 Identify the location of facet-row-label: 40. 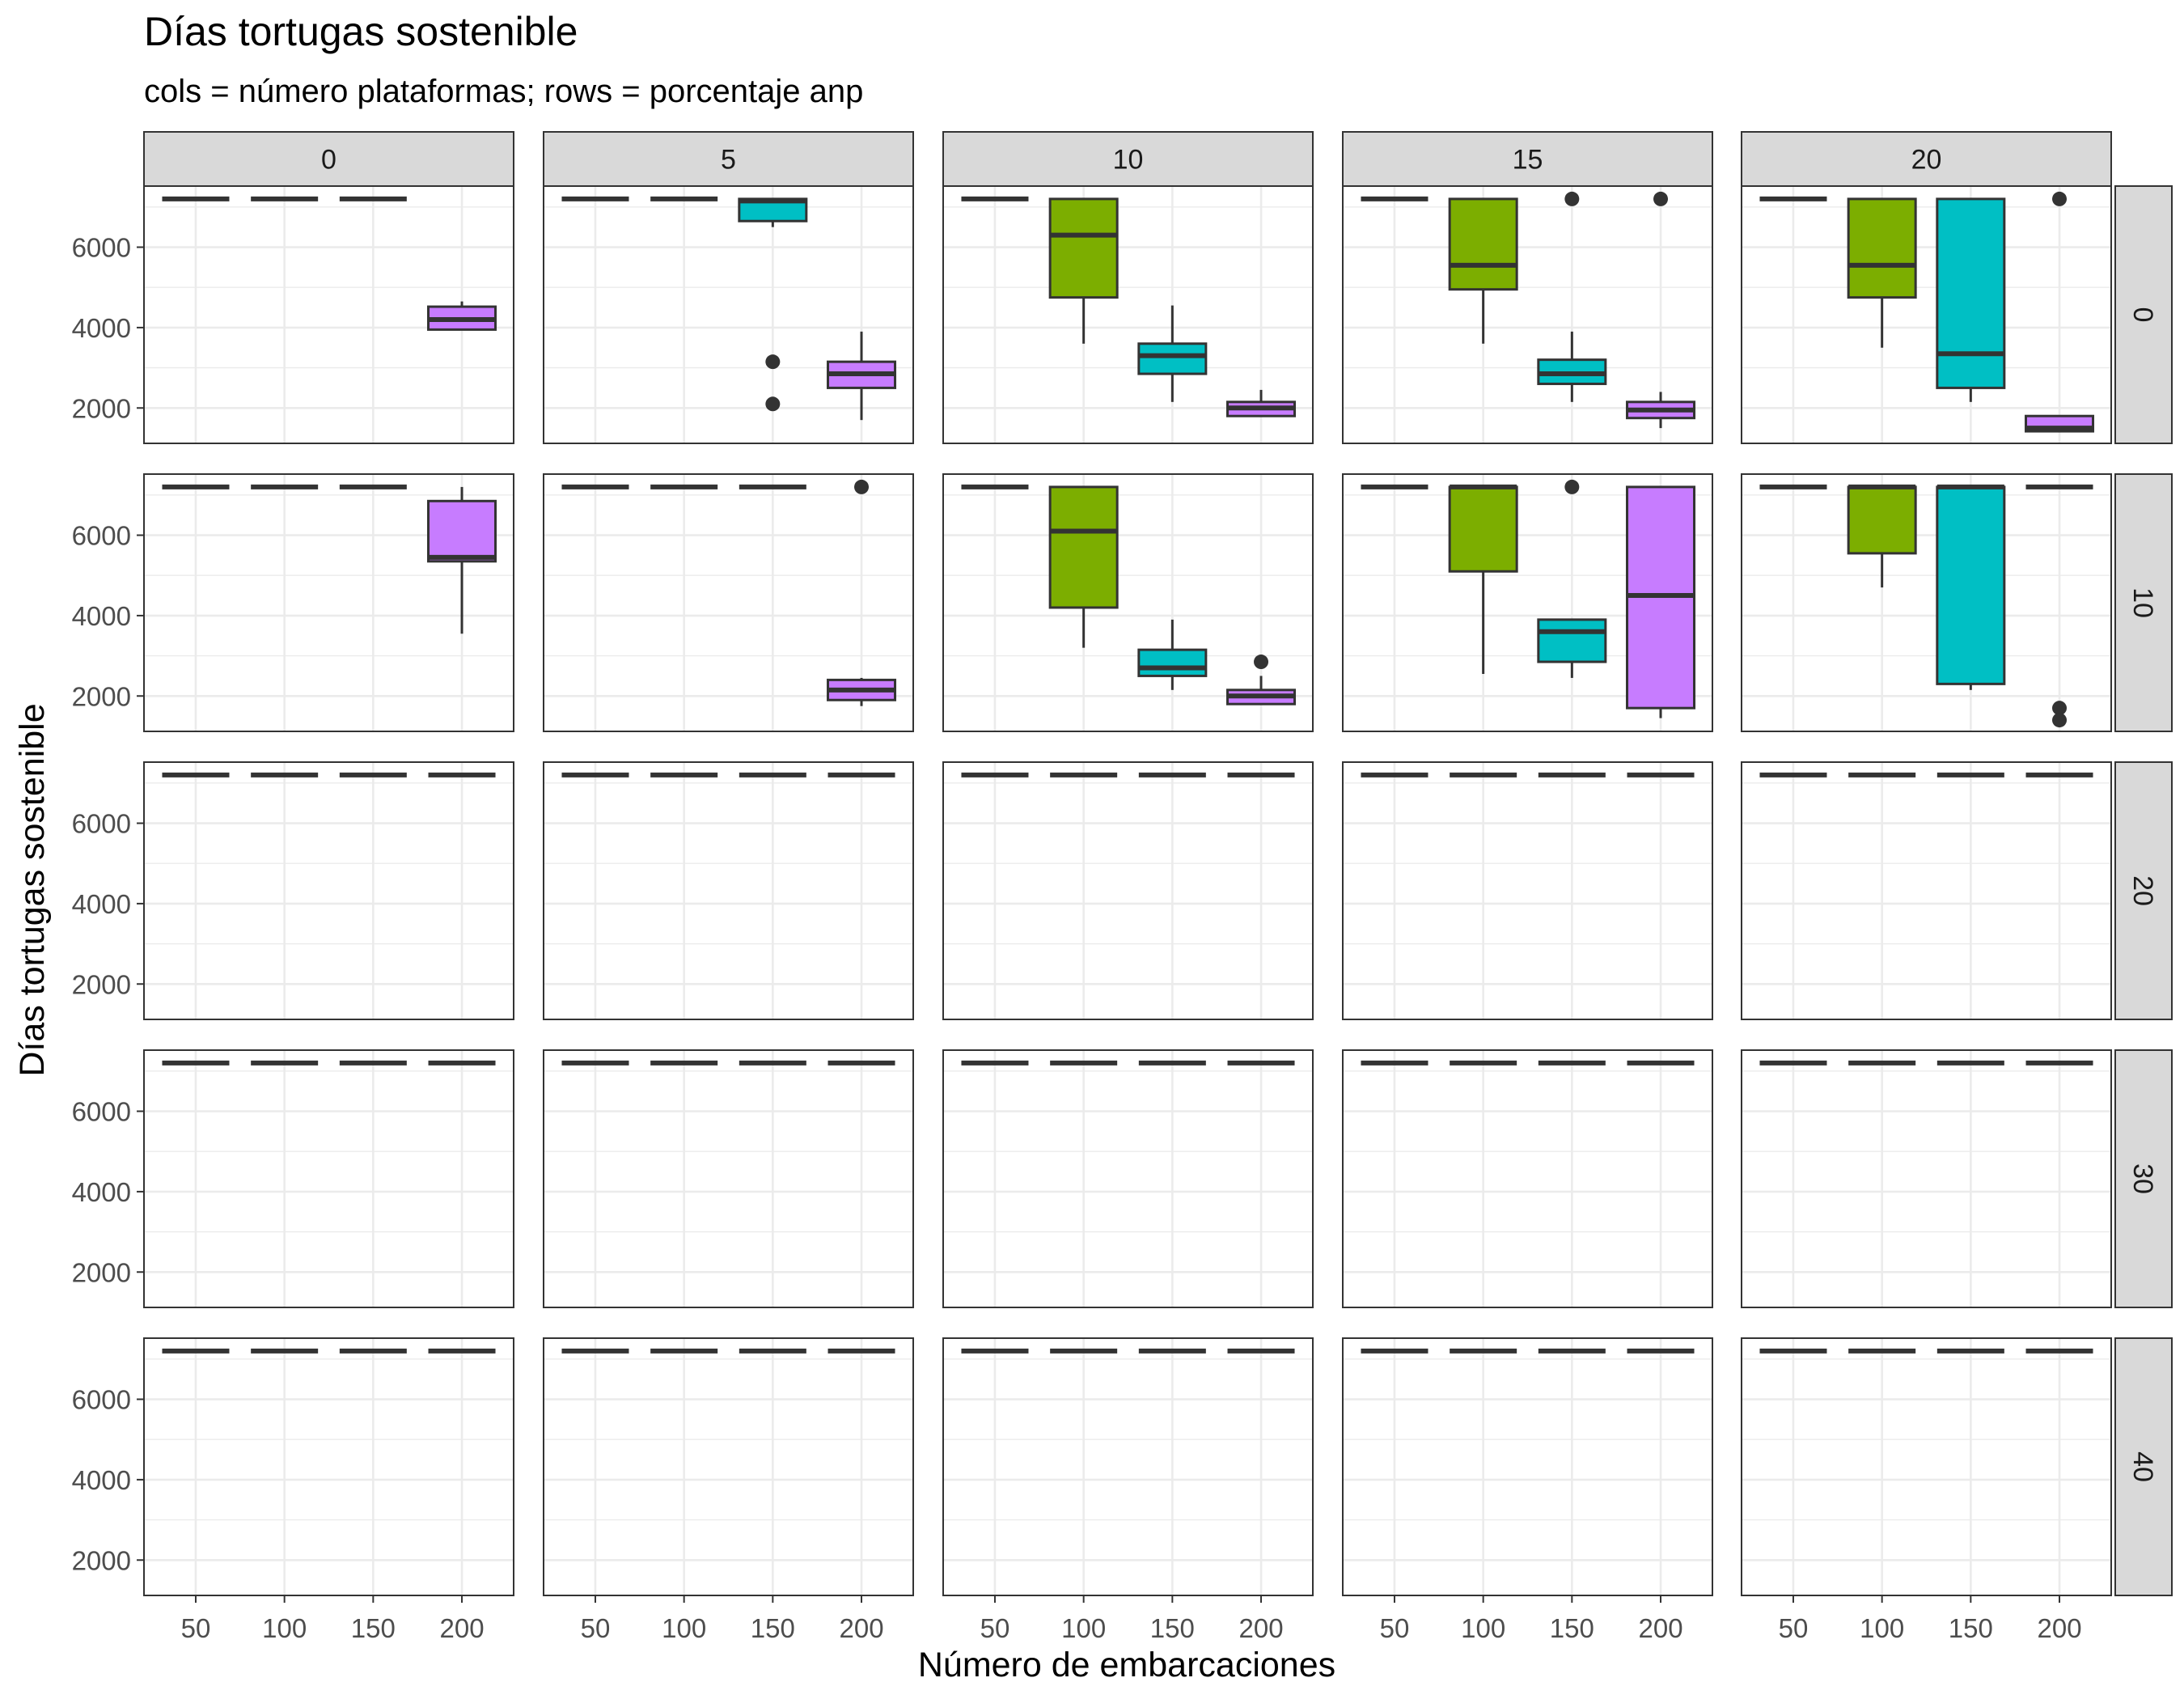
(2142, 1466).